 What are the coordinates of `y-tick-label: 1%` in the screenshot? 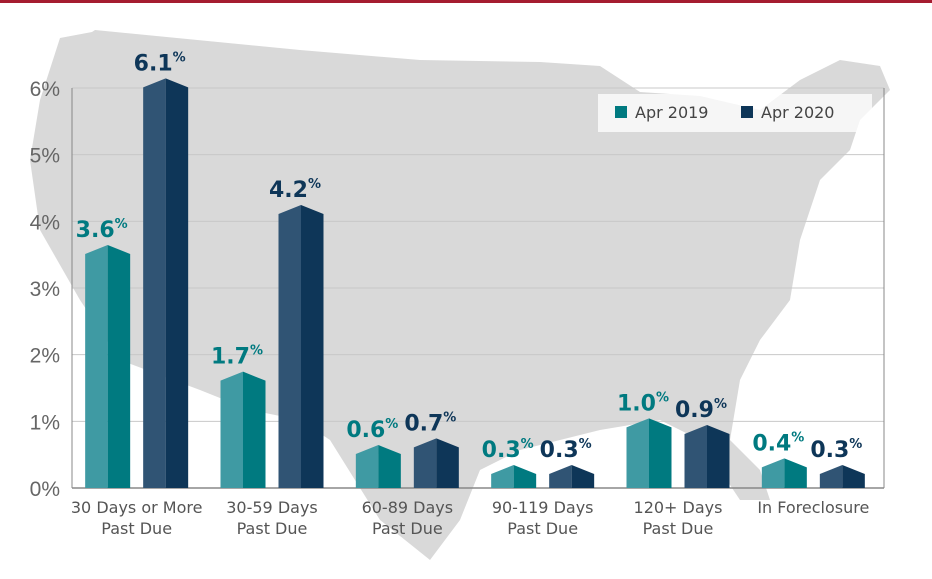 It's located at (45, 422).